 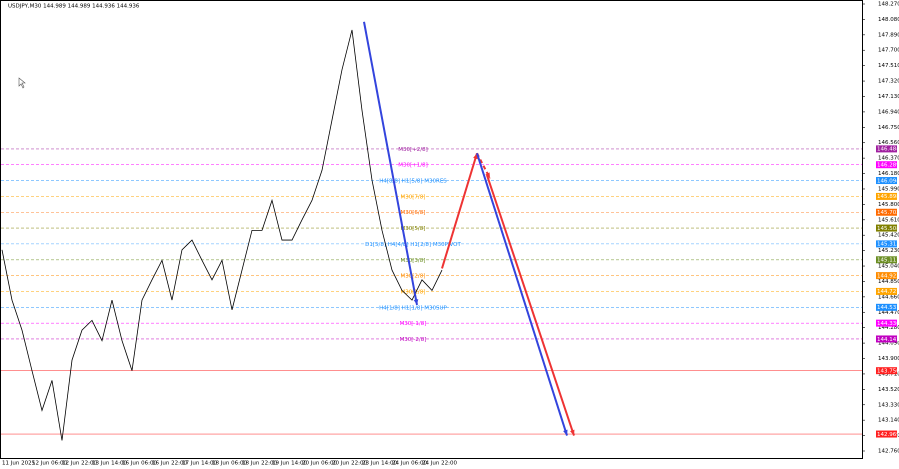 What do you see at coordinates (379, 464) in the screenshot?
I see `x-tick-label: 23 Jun 14:00` at bounding box center [379, 464].